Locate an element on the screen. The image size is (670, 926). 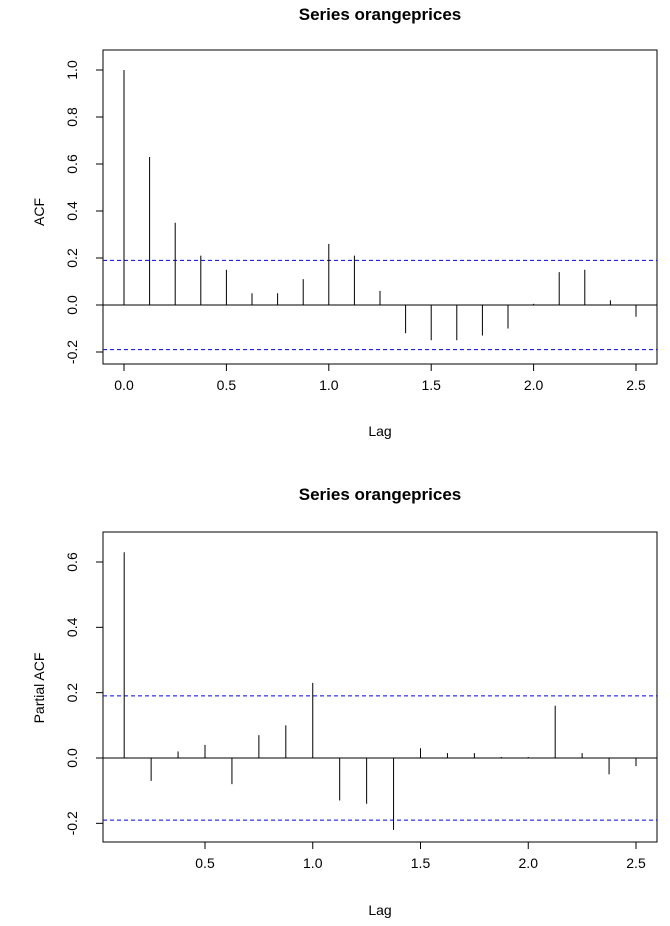
acf-y-tick-label: 0.2 is located at coordinates (72, 258).